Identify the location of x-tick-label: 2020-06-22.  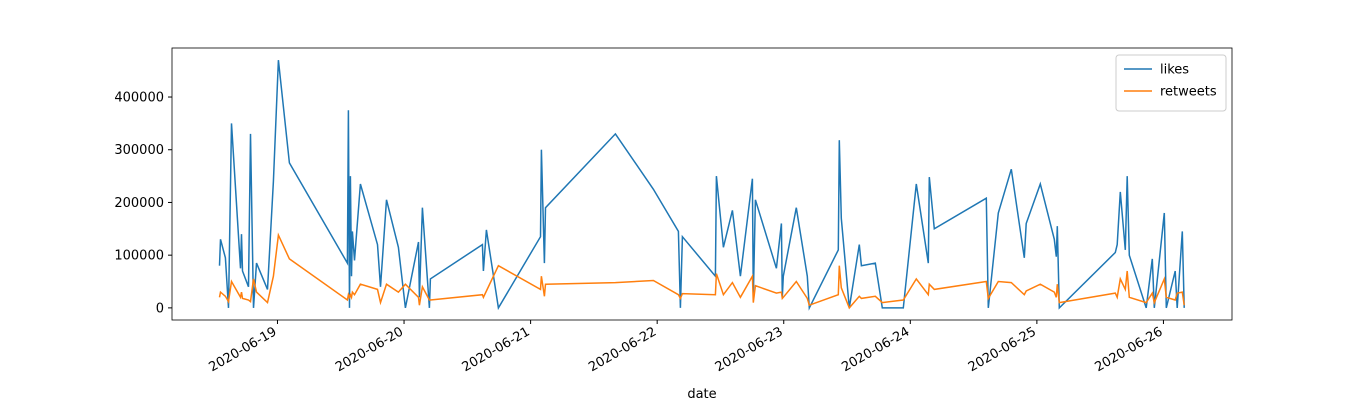
(622, 349).